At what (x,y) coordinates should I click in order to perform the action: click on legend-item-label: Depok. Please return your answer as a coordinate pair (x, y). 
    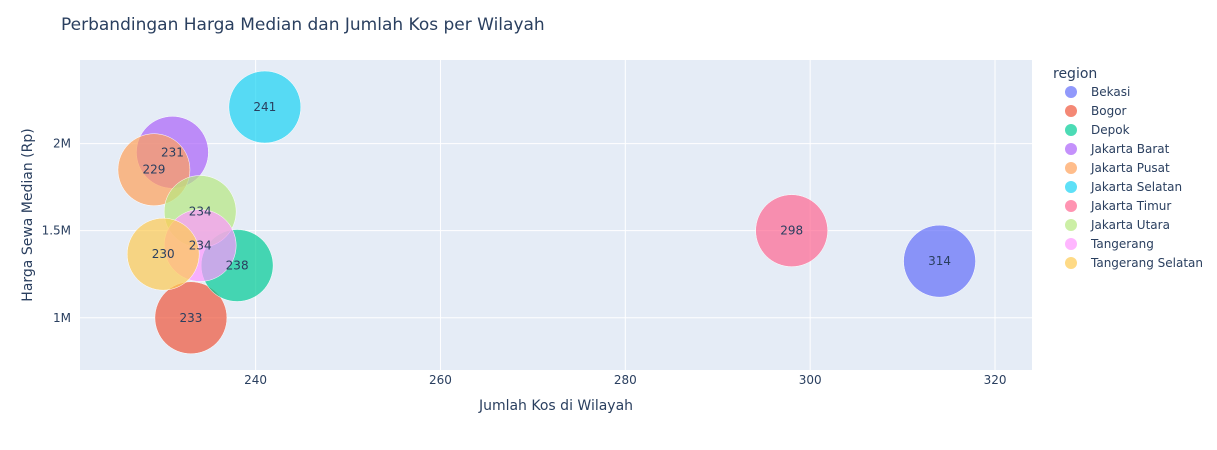
    Looking at the image, I should click on (1110, 130).